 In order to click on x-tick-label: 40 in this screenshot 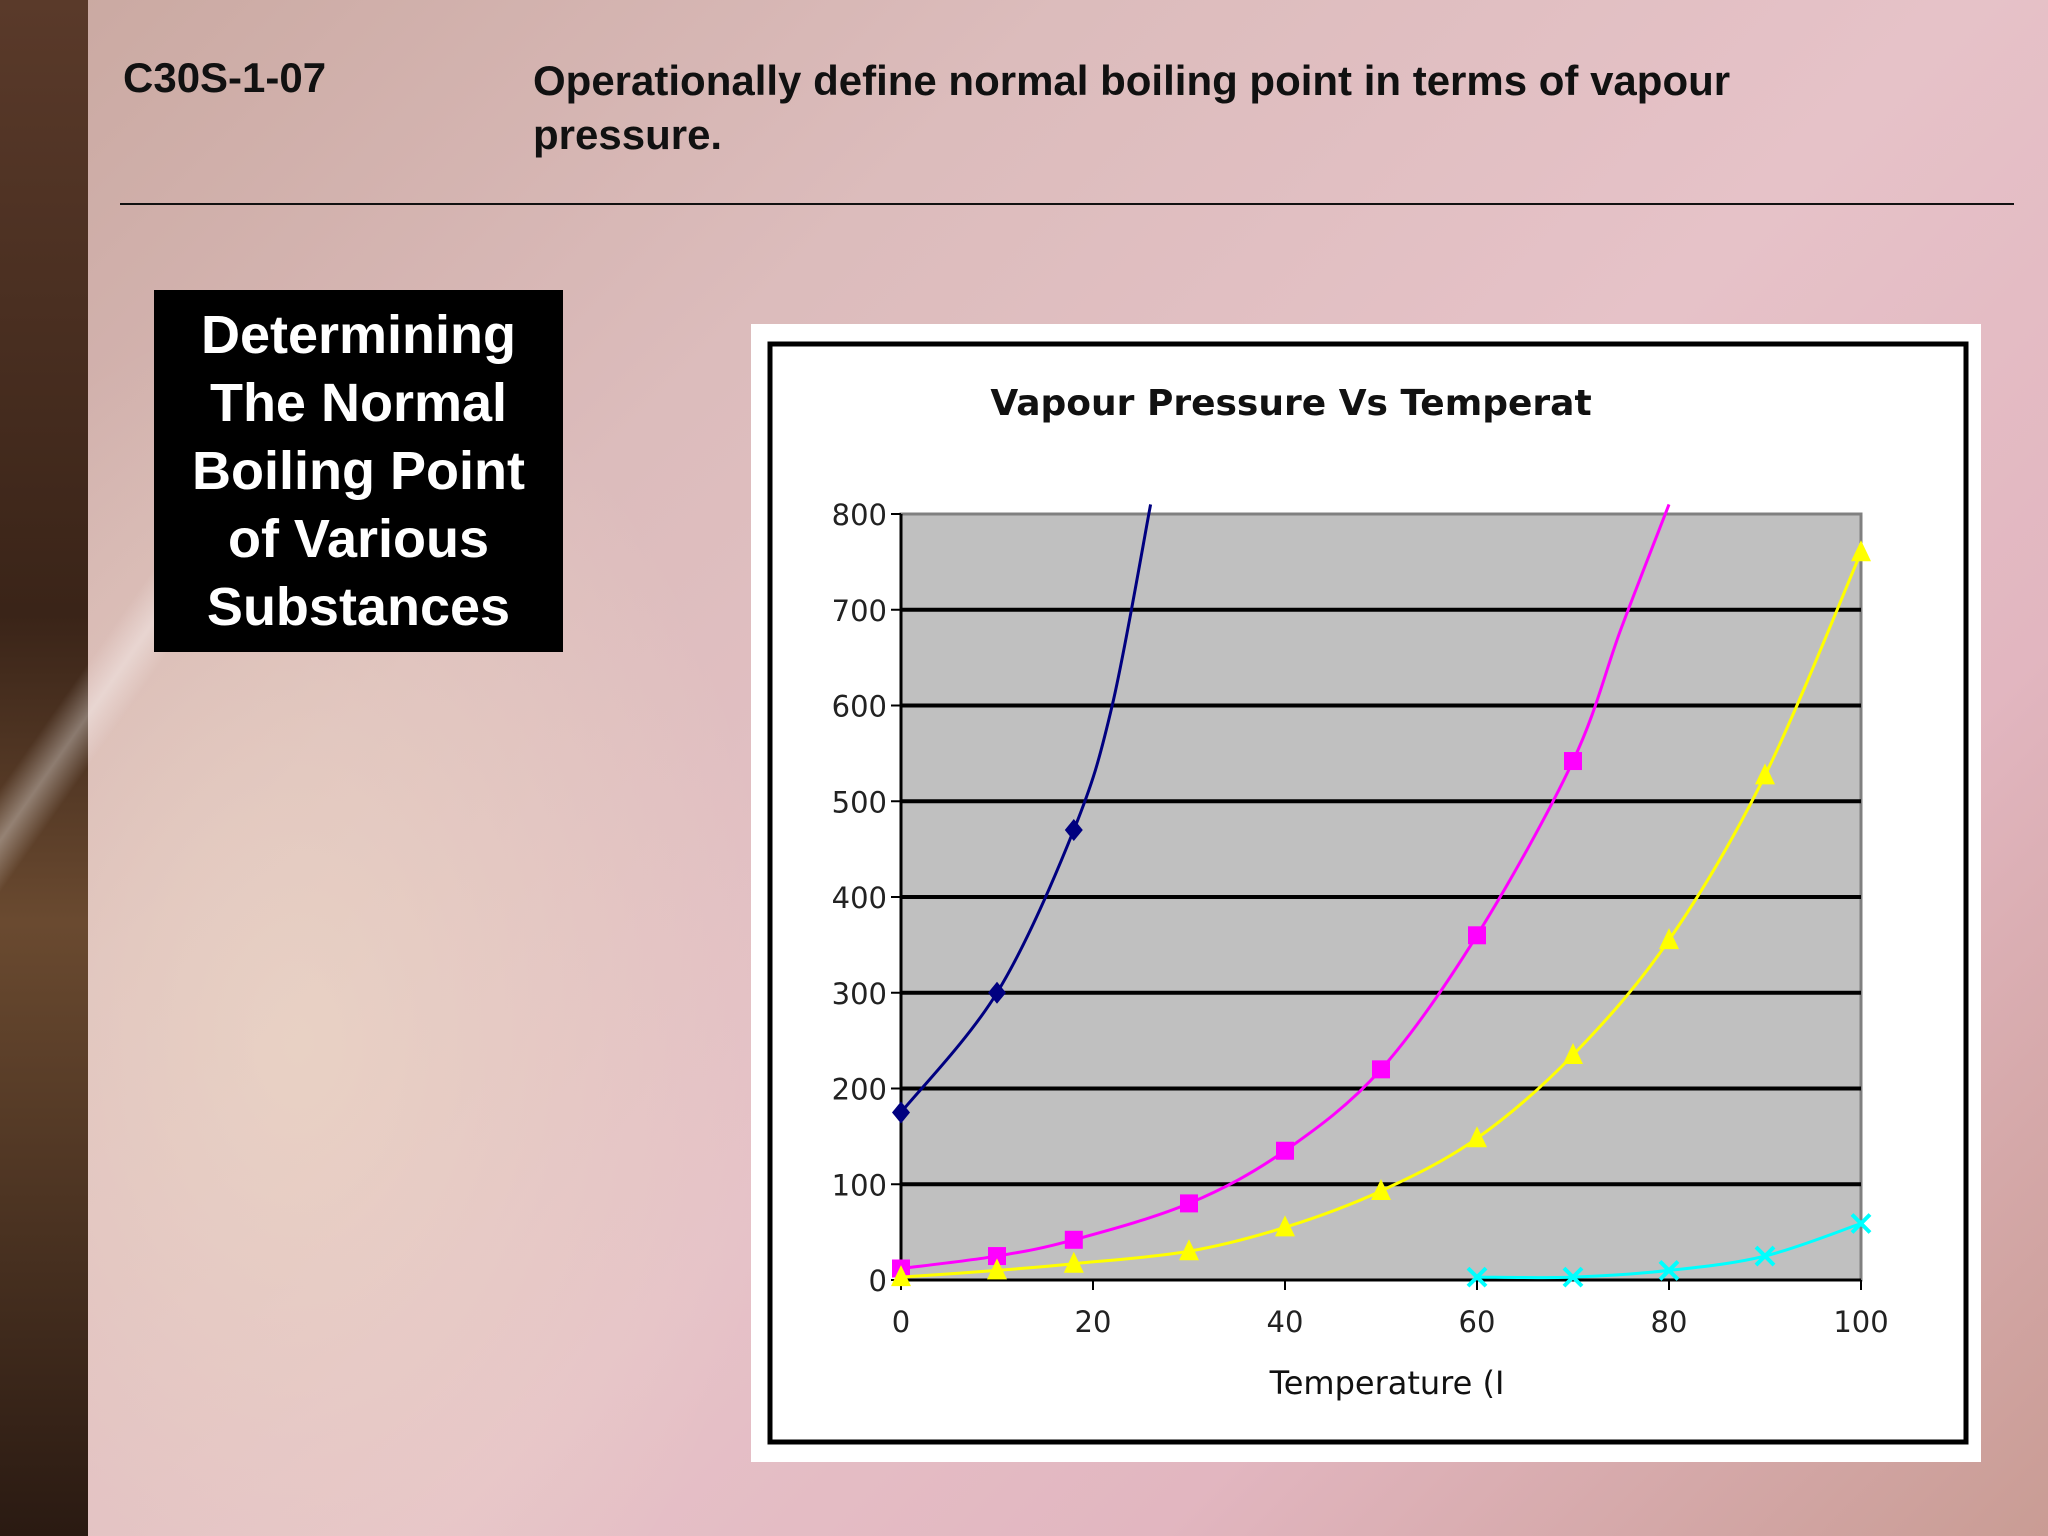, I will do `click(1285, 1322)`.